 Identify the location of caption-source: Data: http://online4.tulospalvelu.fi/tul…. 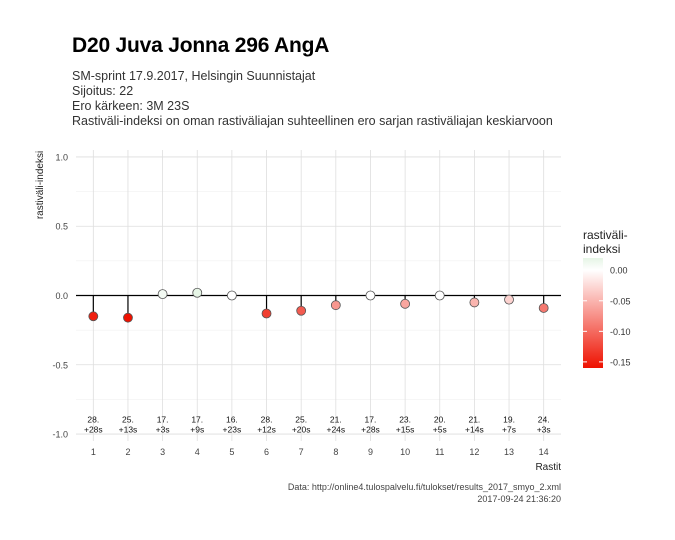
(424, 487).